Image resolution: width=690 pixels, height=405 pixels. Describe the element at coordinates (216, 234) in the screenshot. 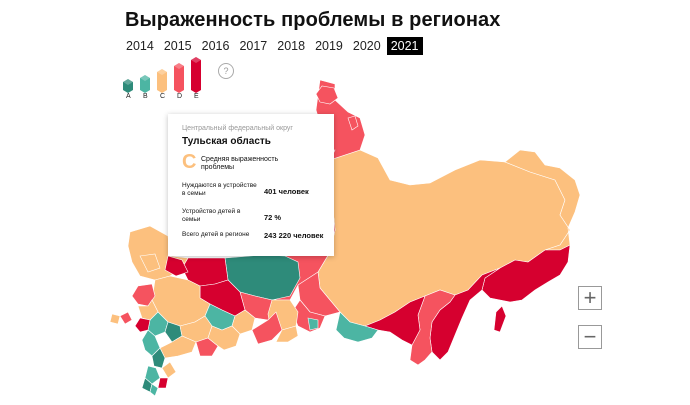

I see `tooltip-row-label: Всего детей в регионе` at that location.